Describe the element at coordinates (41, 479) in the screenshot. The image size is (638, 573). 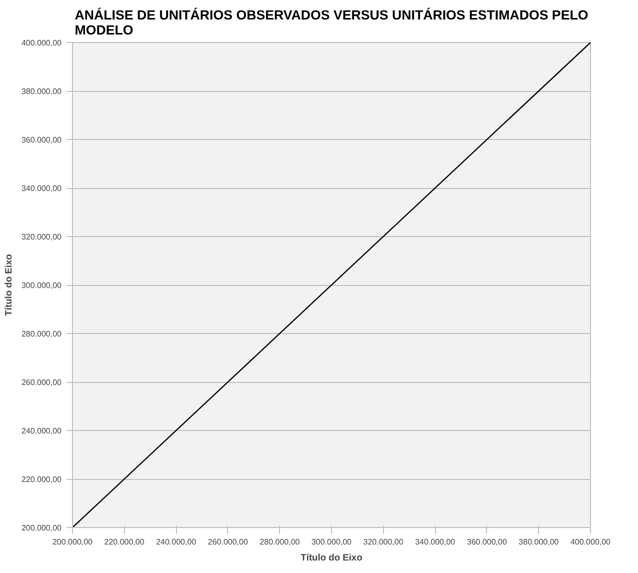
I see `y-tick-label: 220.000,00` at that location.